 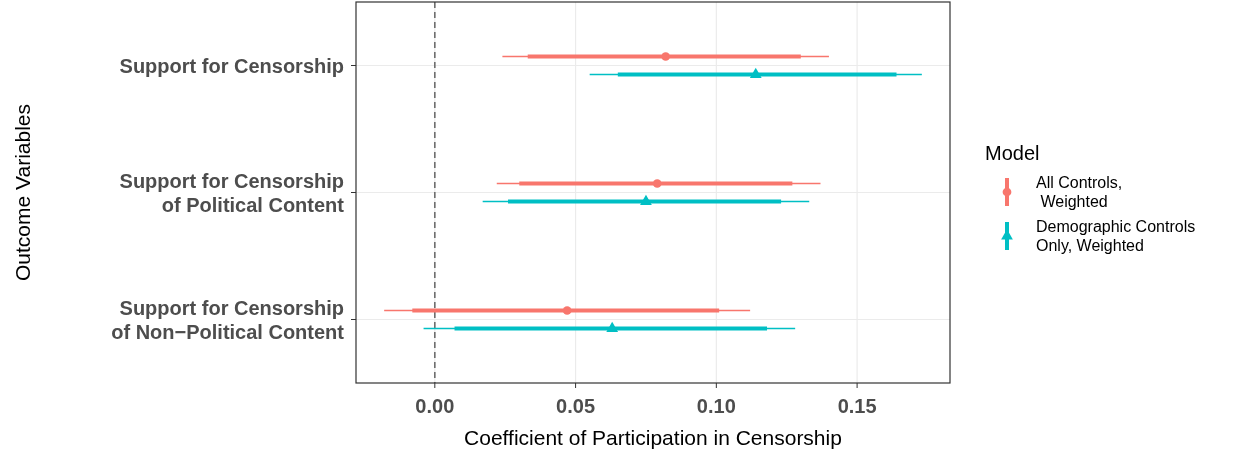 What do you see at coordinates (1012, 153) in the screenshot?
I see `legend-title: Model` at bounding box center [1012, 153].